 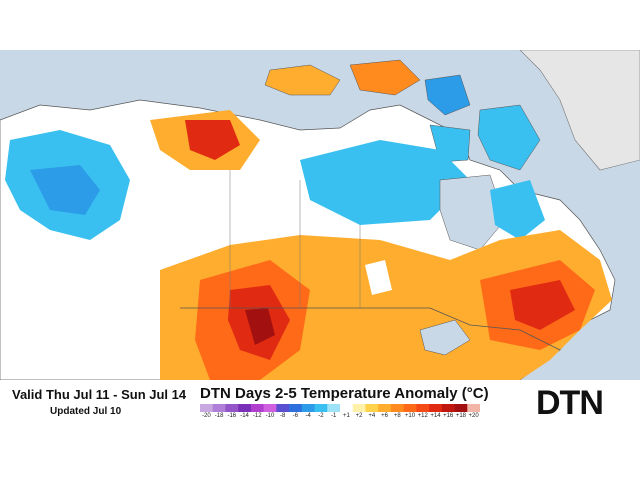 What do you see at coordinates (579, 110) in the screenshot?
I see `greenland-landmass` at bounding box center [579, 110].